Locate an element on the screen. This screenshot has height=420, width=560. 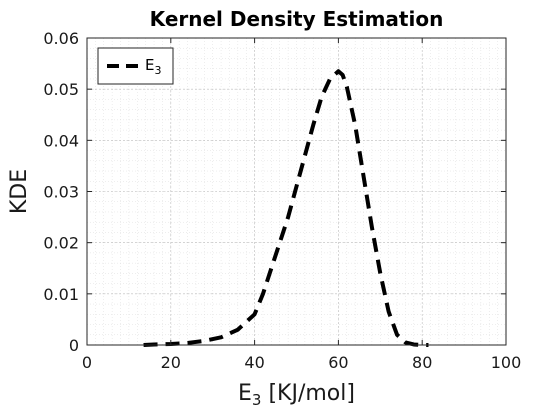
x-axis-label-base: E is located at coordinates (245, 393).